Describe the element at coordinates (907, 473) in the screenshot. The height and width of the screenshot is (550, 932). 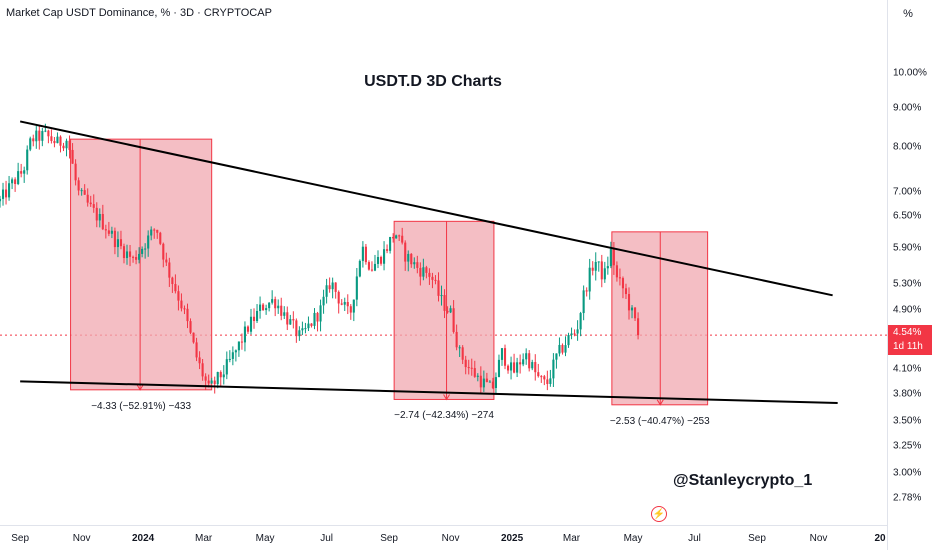
I see `y-tick-label: 3.00%` at that location.